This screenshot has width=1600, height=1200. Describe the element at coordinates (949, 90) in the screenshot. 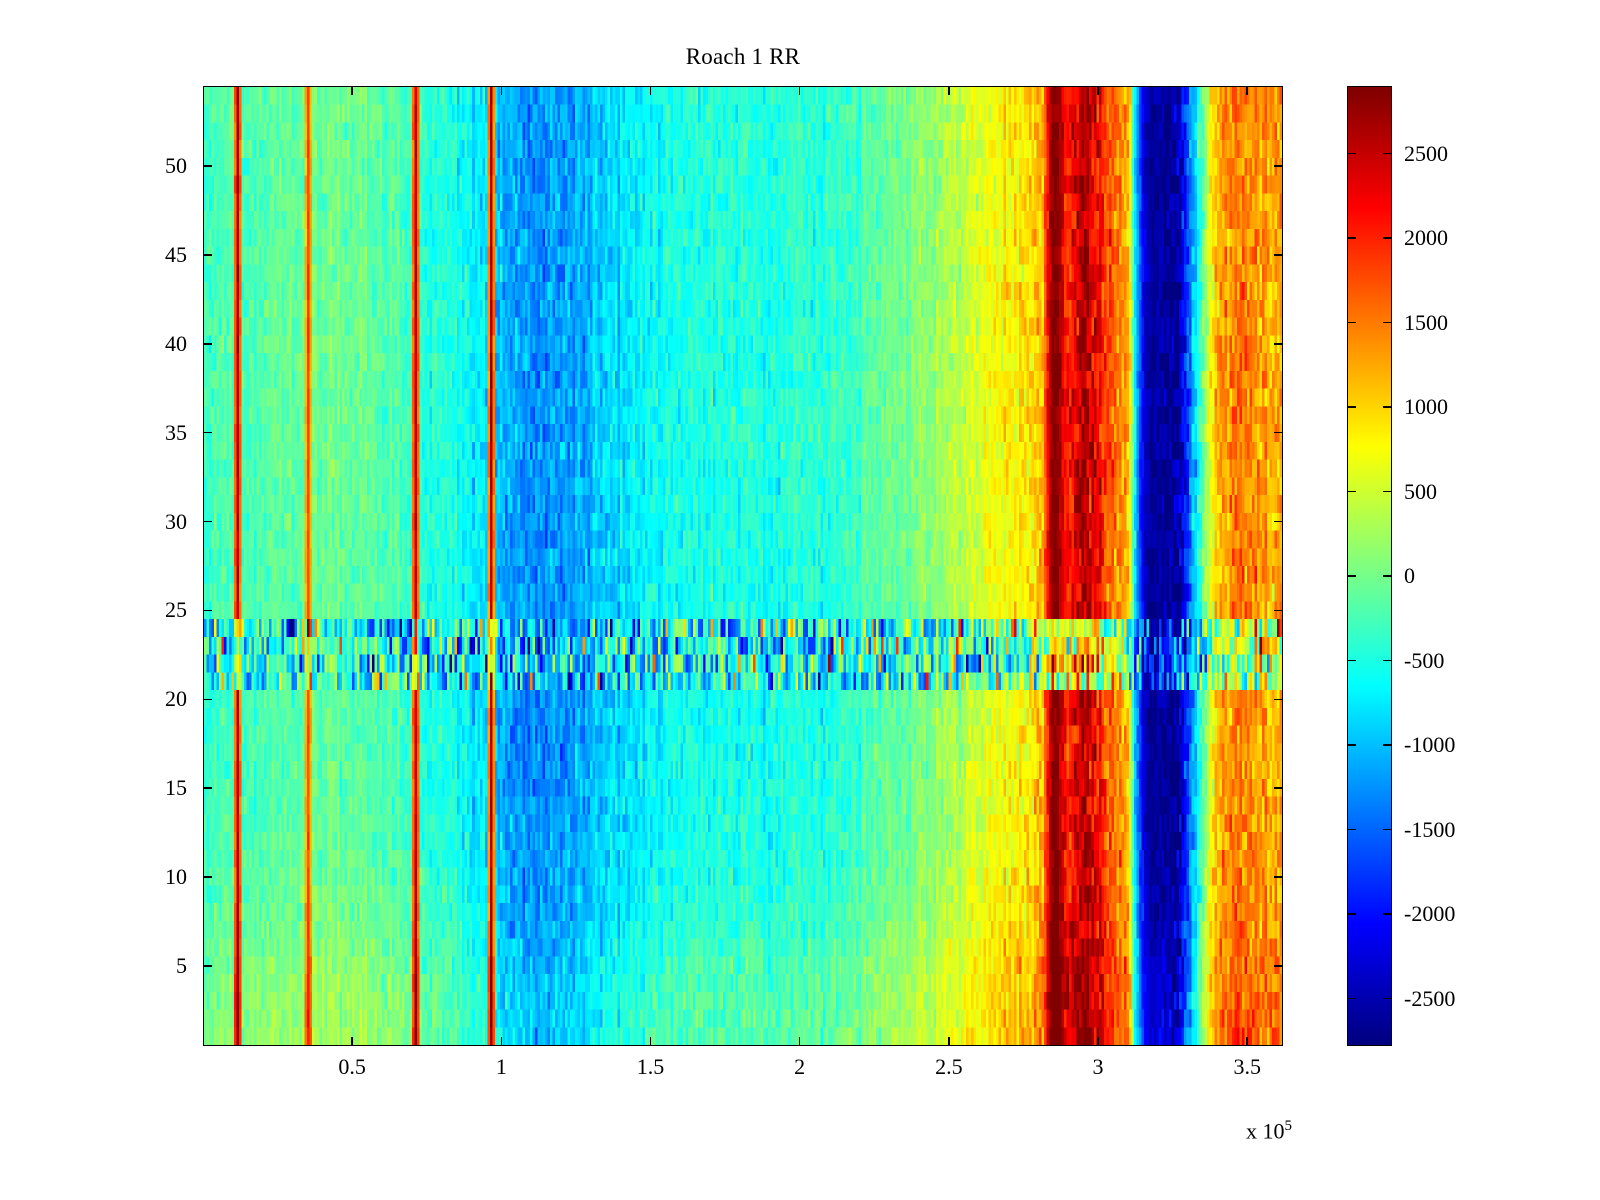

I see `x-tick-top-2.5` at that location.